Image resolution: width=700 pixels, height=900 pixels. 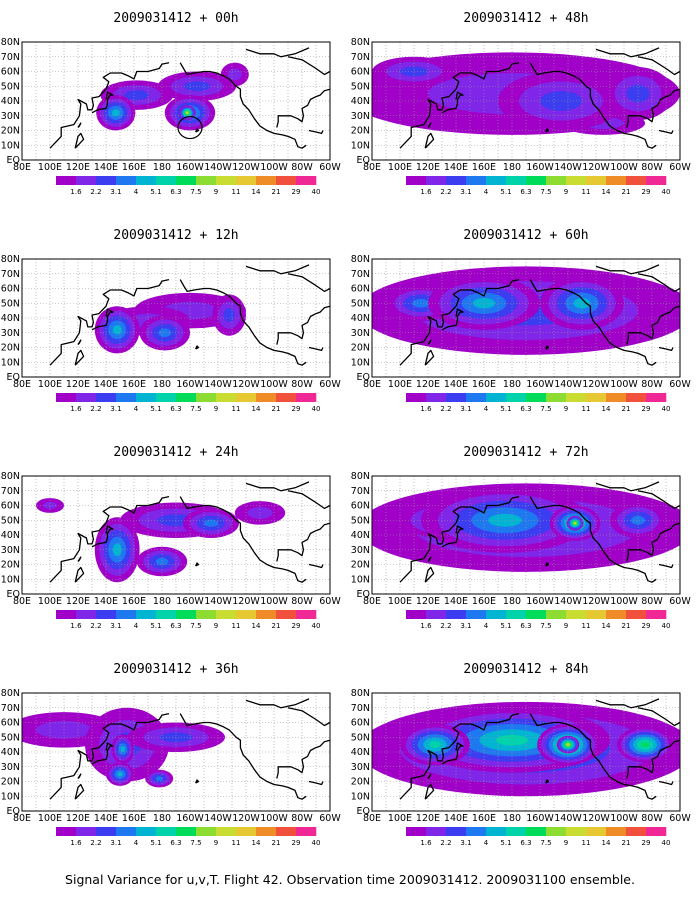 What do you see at coordinates (456, 167) in the screenshot?
I see `lon-tick-label: 140E` at bounding box center [456, 167].